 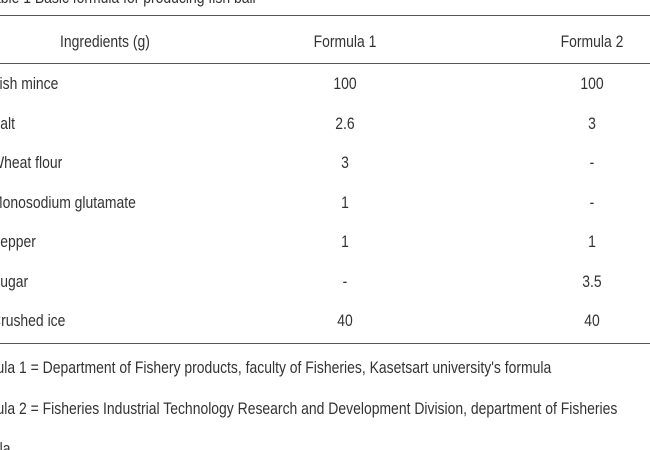 I want to click on row-label: Wheat flour, so click(x=31, y=162).